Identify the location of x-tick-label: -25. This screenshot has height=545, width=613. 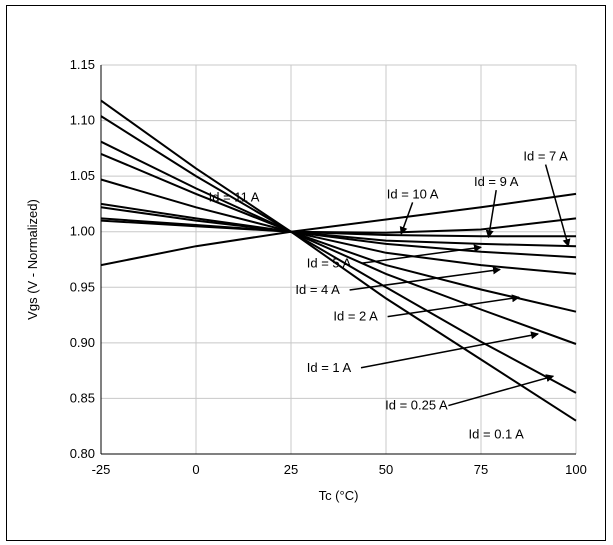
(101, 469).